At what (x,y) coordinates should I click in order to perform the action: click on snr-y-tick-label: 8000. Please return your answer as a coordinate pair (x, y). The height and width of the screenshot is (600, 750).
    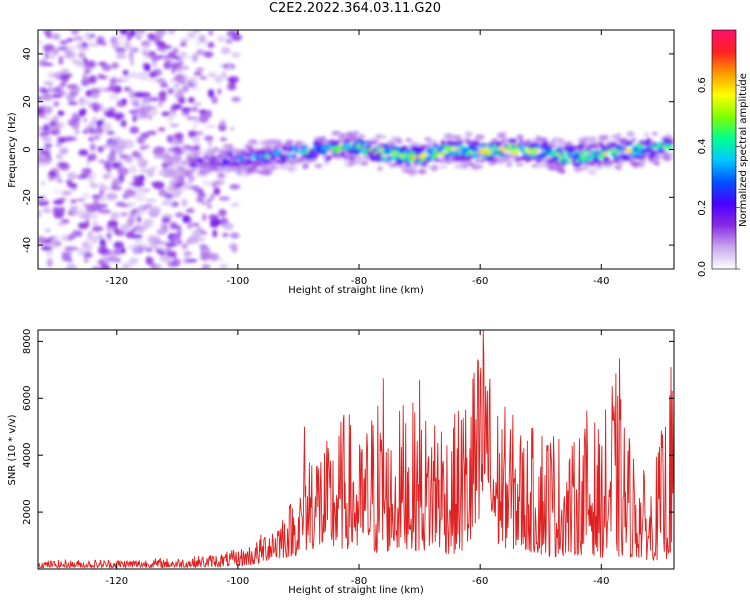
    Looking at the image, I should click on (27, 341).